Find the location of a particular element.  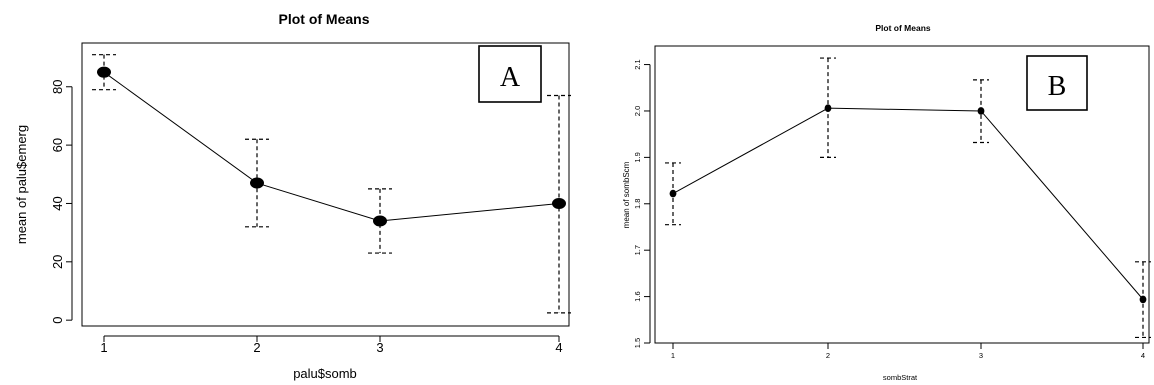

y-tick-label: 1.5 is located at coordinates (637, 343).